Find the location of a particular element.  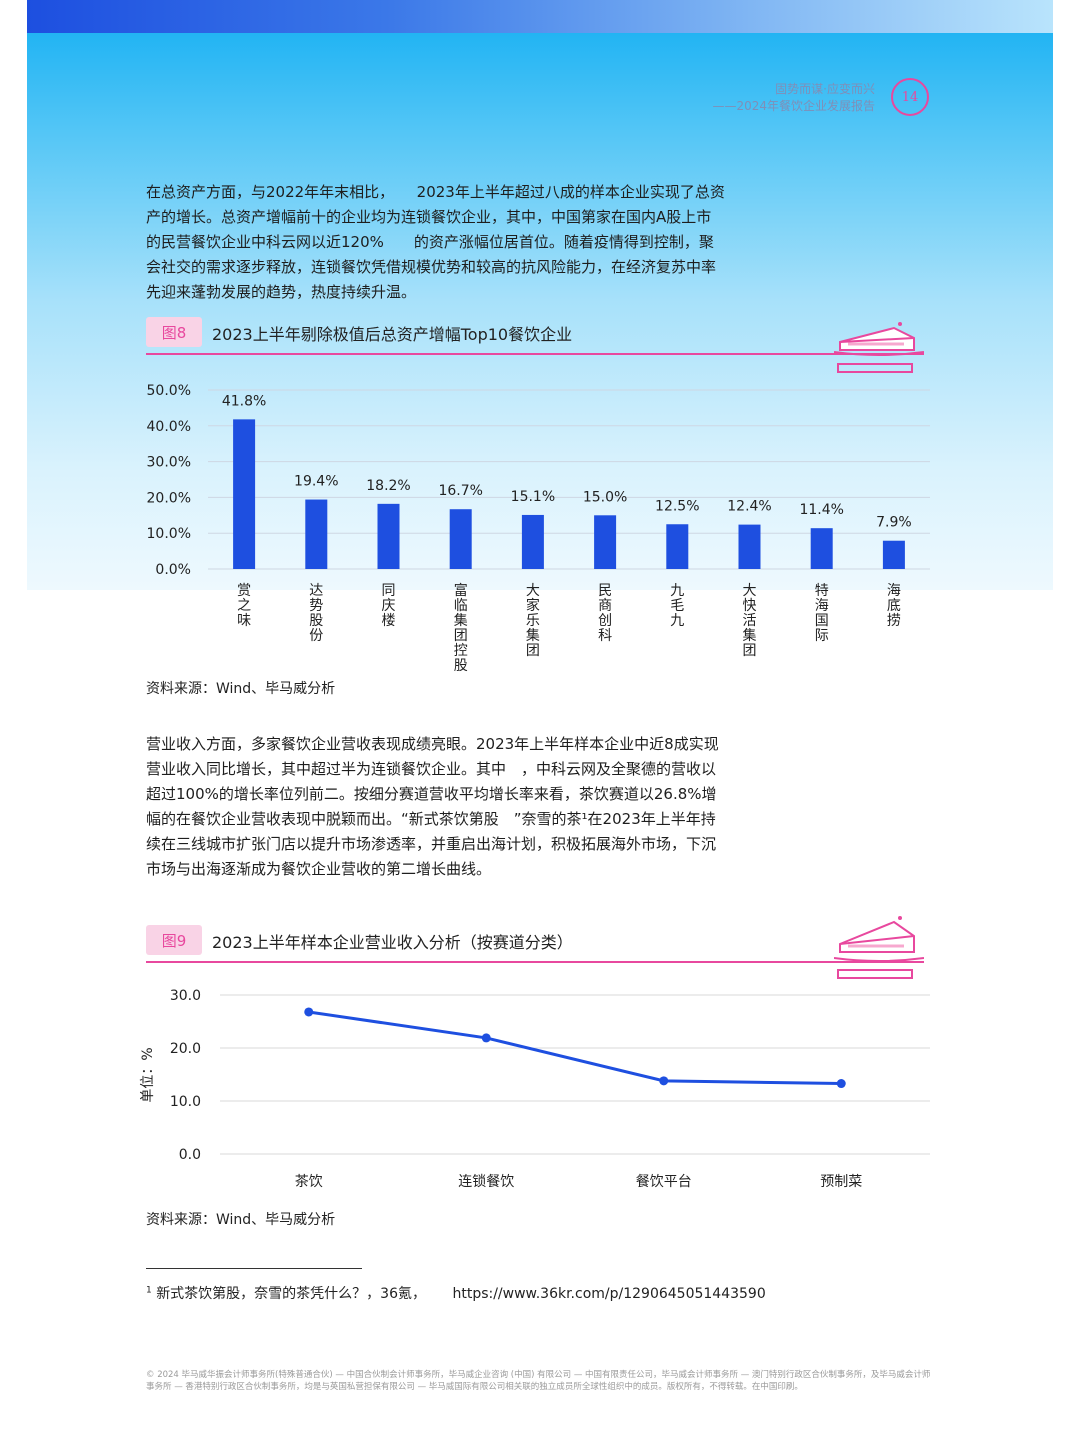

bar-data-label: 15.1% is located at coordinates (533, 497).